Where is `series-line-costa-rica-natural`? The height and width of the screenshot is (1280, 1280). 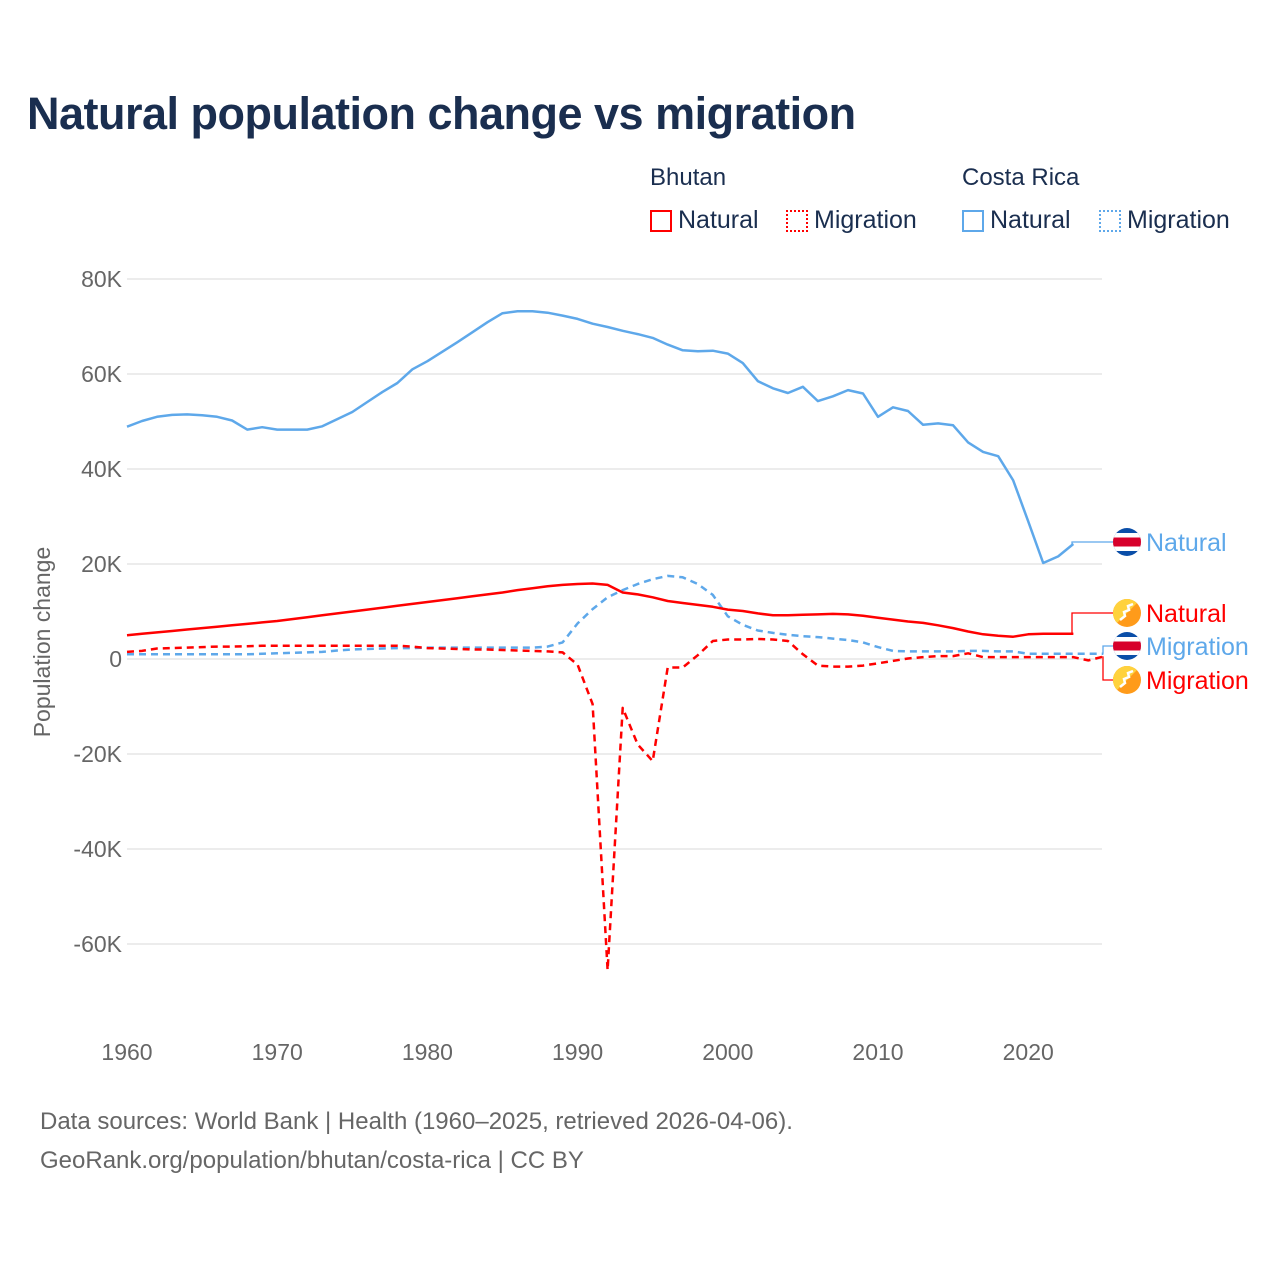 series-line-costa-rica-natural is located at coordinates (600, 437).